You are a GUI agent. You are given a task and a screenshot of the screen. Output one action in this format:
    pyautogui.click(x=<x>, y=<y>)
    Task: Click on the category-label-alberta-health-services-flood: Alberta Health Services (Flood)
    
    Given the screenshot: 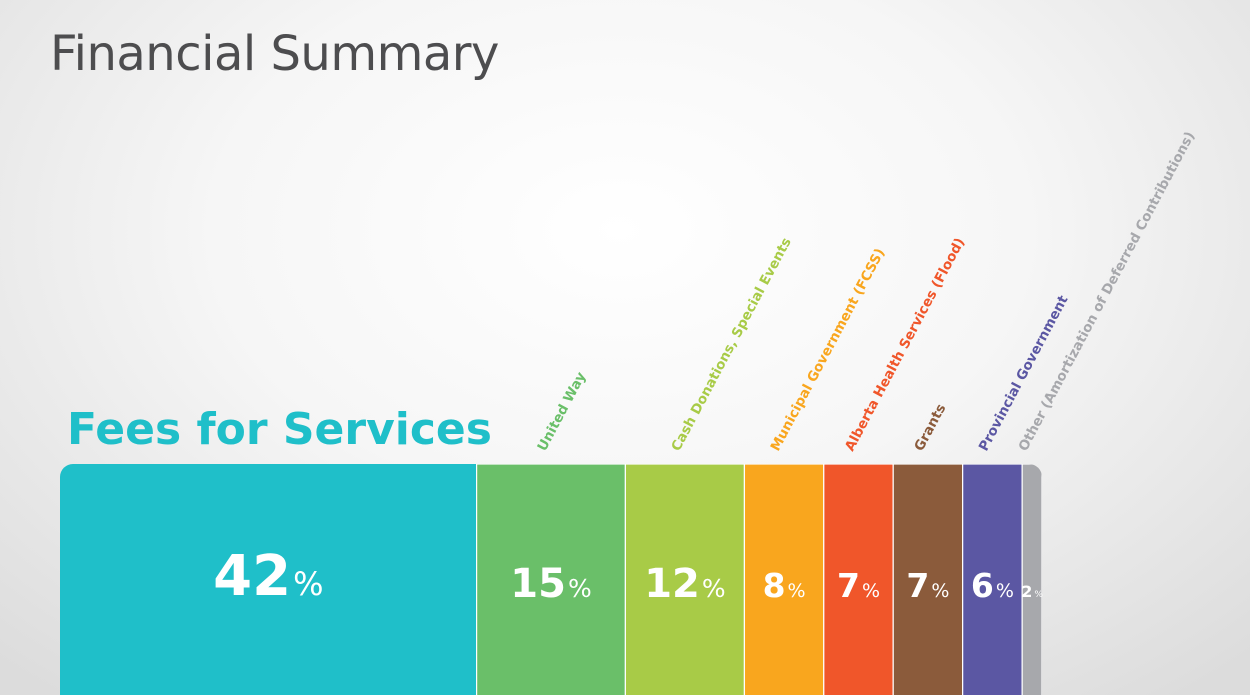 What is the action you would take?
    pyautogui.click(x=905, y=344)
    